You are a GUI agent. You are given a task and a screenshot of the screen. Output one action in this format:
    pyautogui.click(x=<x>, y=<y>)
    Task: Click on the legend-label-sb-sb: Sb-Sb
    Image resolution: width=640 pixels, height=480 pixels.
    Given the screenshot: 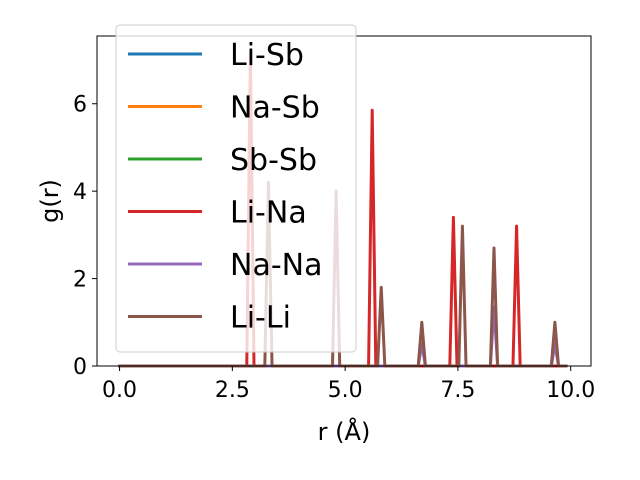 What is the action you would take?
    pyautogui.click(x=273, y=160)
    